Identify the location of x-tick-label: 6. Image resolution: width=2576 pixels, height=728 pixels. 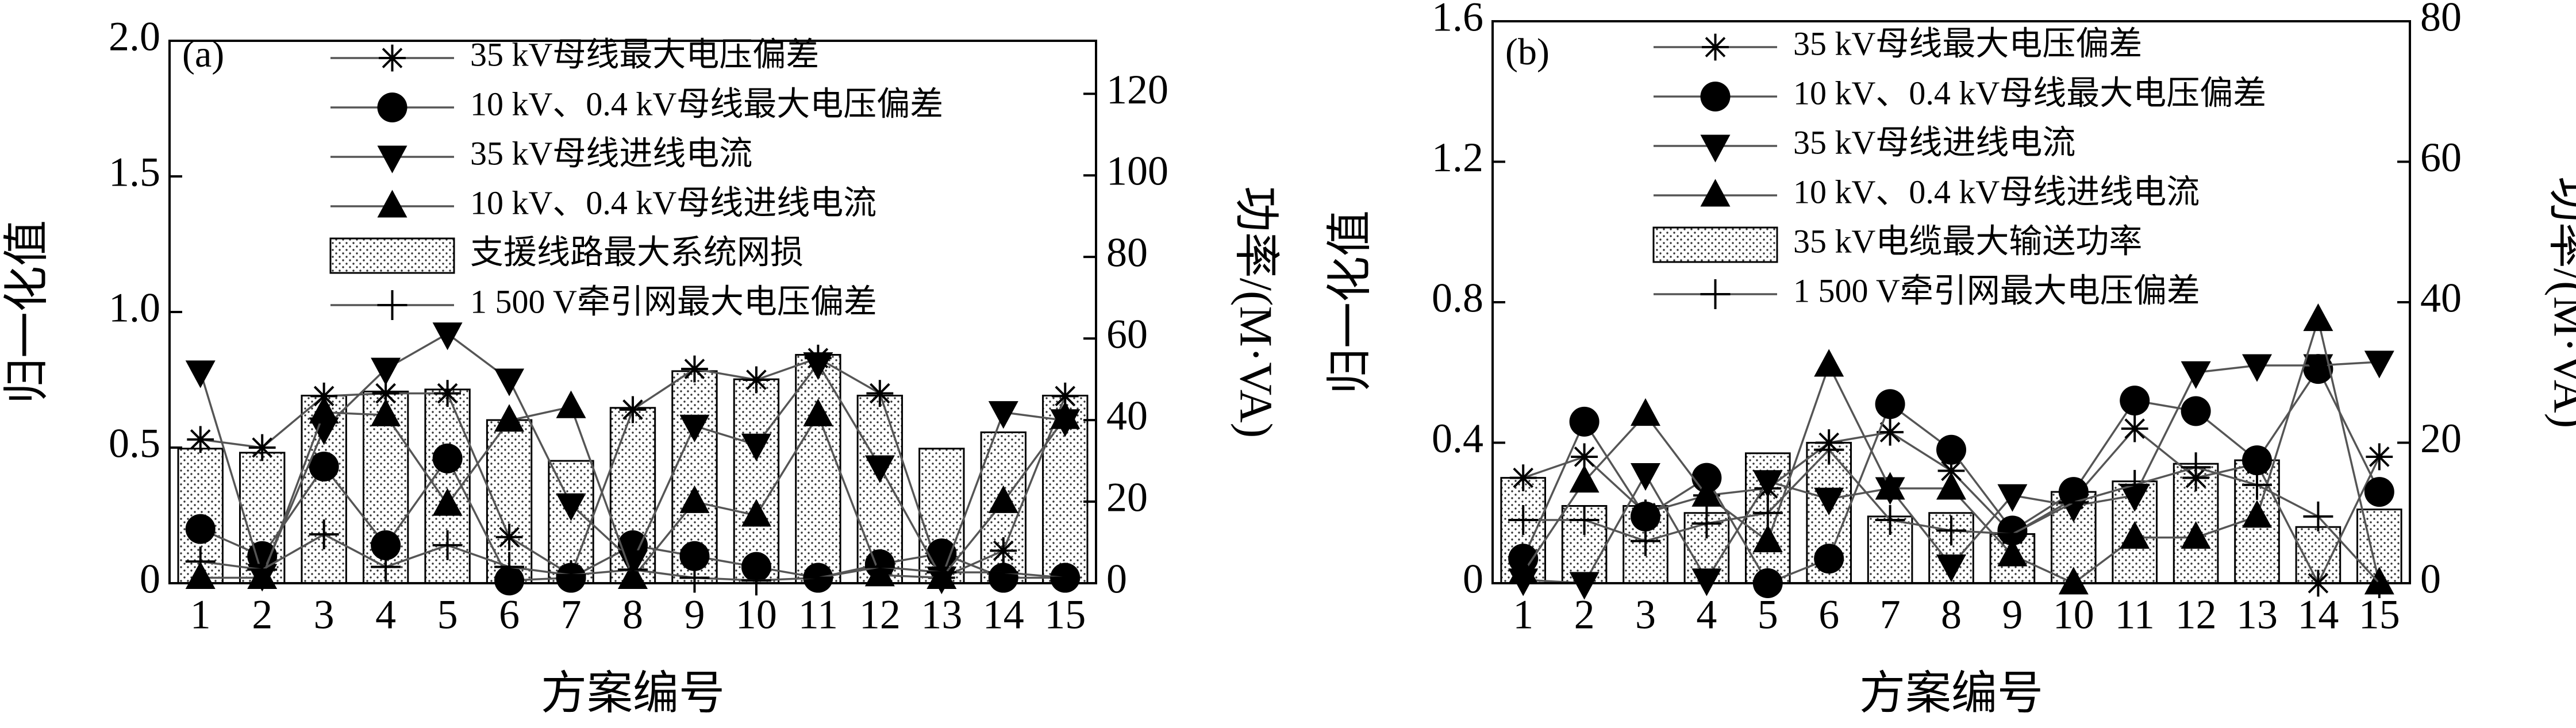
(509, 615).